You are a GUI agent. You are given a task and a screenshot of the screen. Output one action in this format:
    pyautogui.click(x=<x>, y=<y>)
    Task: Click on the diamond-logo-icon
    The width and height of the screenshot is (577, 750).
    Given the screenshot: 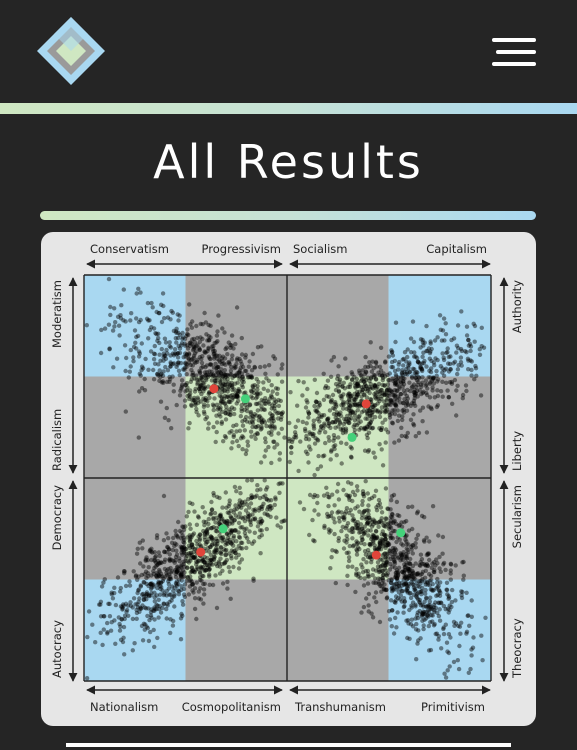 What is the action you would take?
    pyautogui.click(x=71, y=51)
    